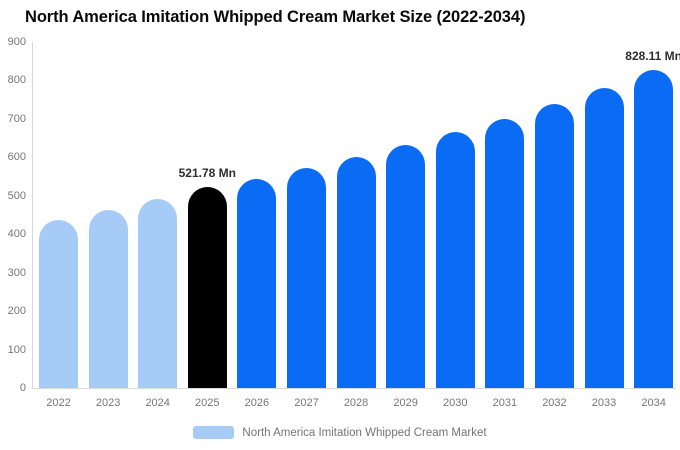 The width and height of the screenshot is (680, 450). What do you see at coordinates (554, 245) in the screenshot?
I see `bar-2032` at bounding box center [554, 245].